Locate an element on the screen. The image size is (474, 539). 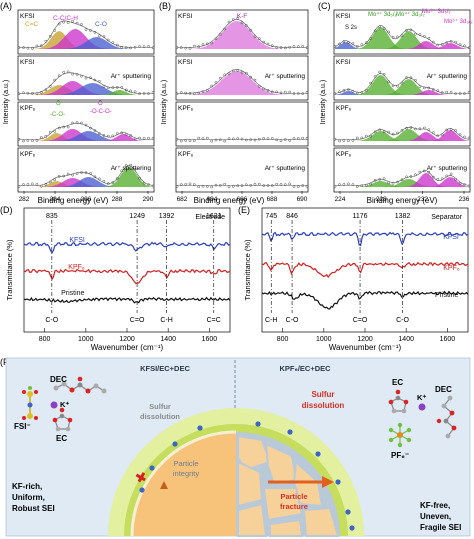
panelA-row: KFSI is located at coordinates (86, 32).